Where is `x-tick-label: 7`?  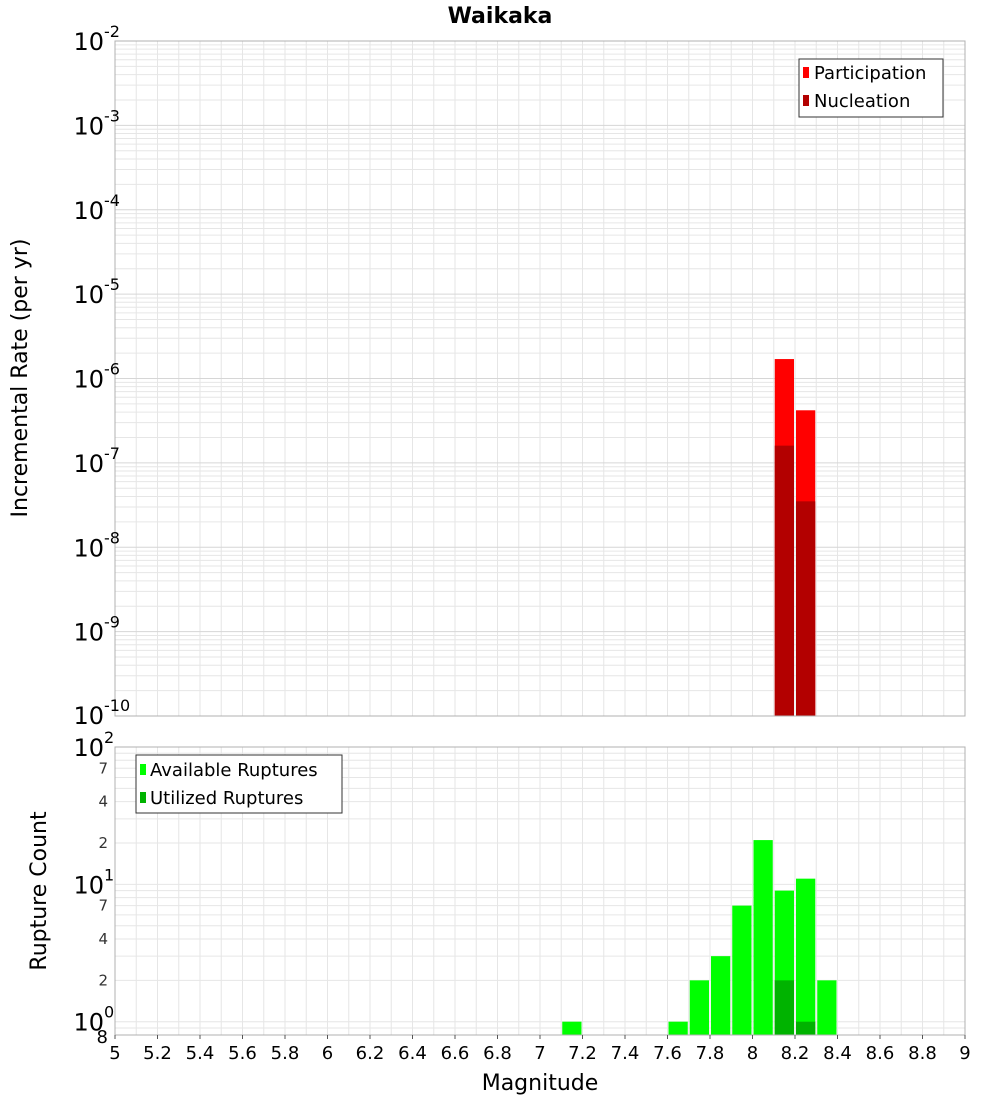 x-tick-label: 7 is located at coordinates (539, 1053).